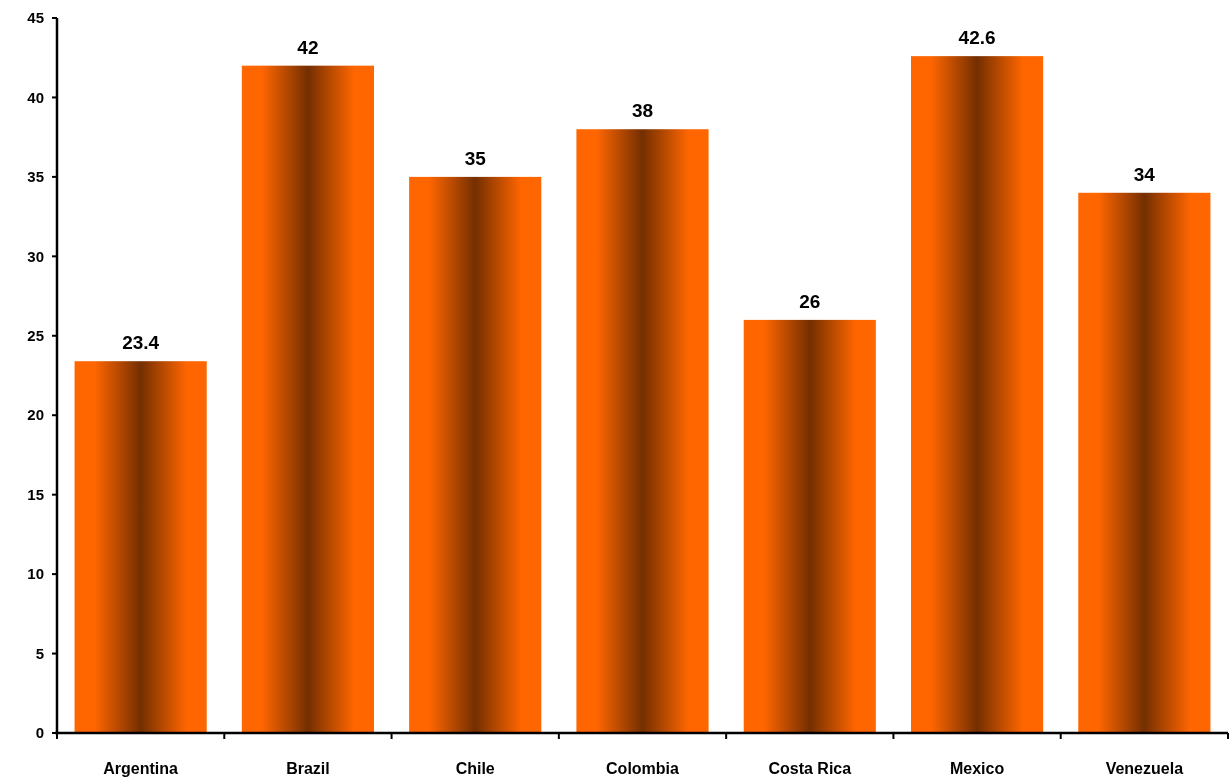  What do you see at coordinates (475, 768) in the screenshot?
I see `x-tick-label: Chile` at bounding box center [475, 768].